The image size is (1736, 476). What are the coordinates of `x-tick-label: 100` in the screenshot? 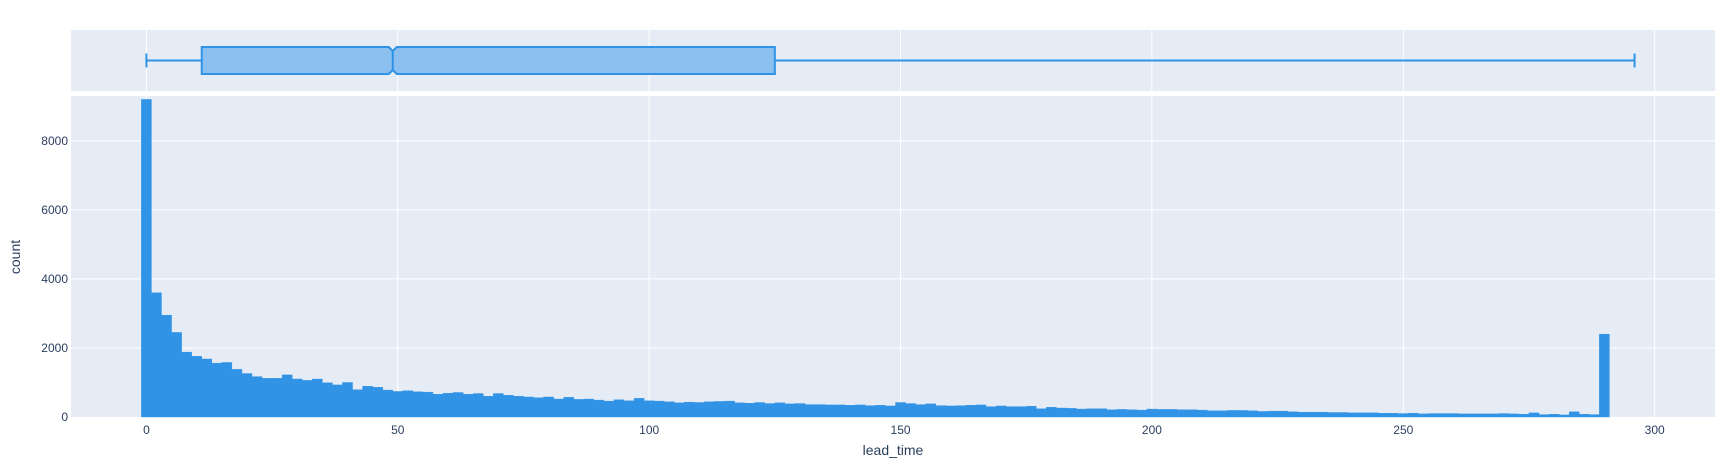 It's located at (649, 430).